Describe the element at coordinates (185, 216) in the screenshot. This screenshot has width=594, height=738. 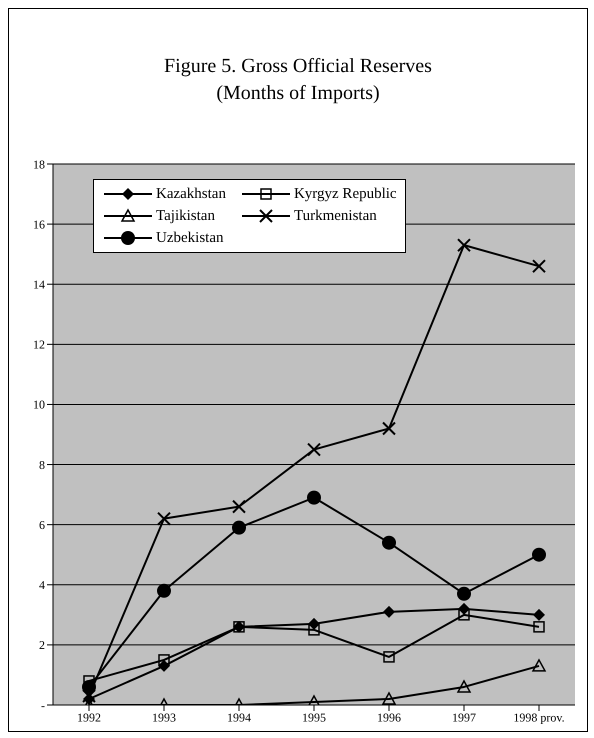
I see `legend-label: Tajikistan` at that location.